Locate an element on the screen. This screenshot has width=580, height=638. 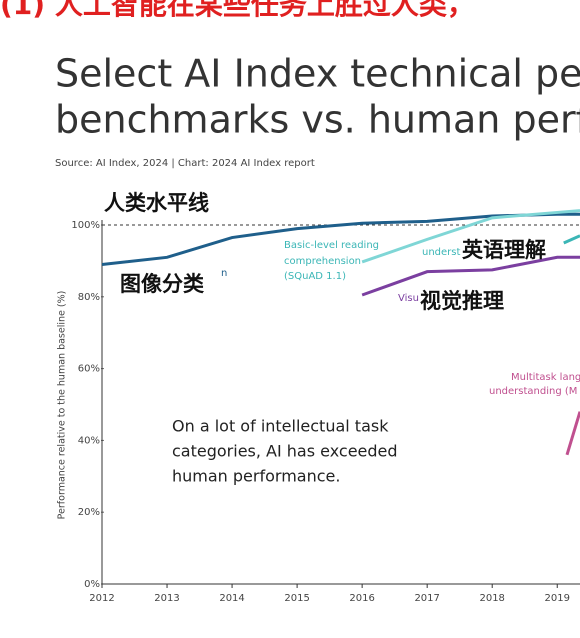
annotation: understanding (M is located at coordinates (533, 391).